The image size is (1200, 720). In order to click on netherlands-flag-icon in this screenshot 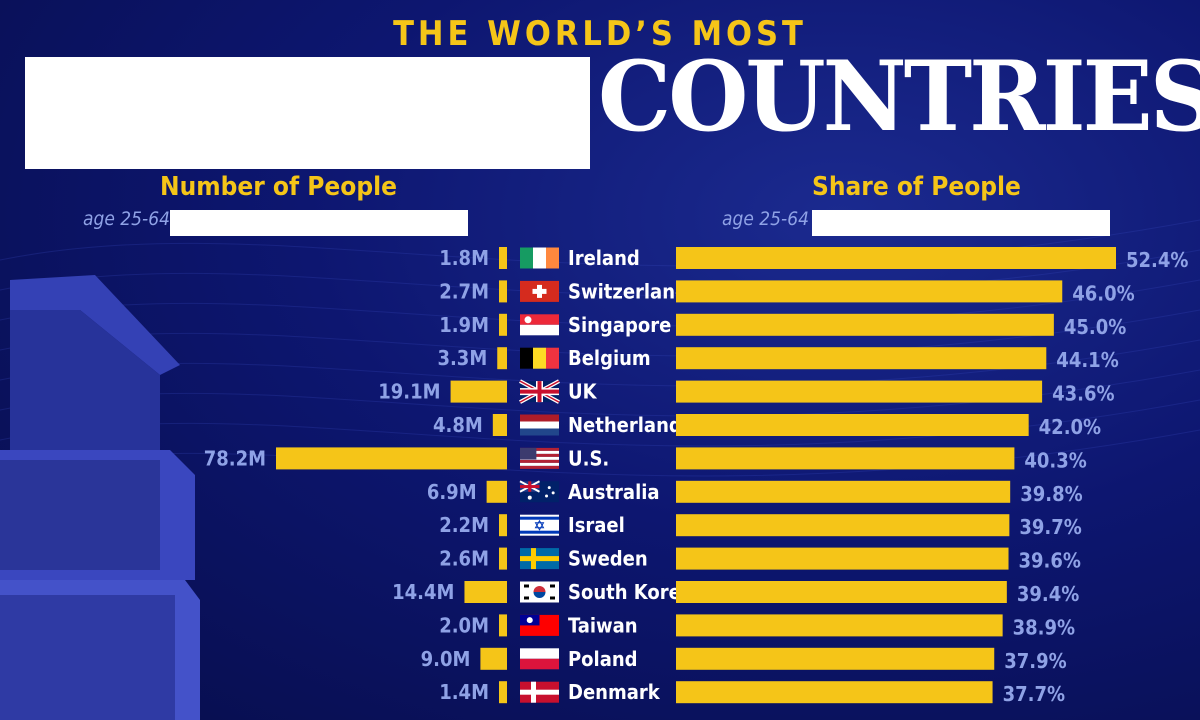, I will do `click(539, 425)`.